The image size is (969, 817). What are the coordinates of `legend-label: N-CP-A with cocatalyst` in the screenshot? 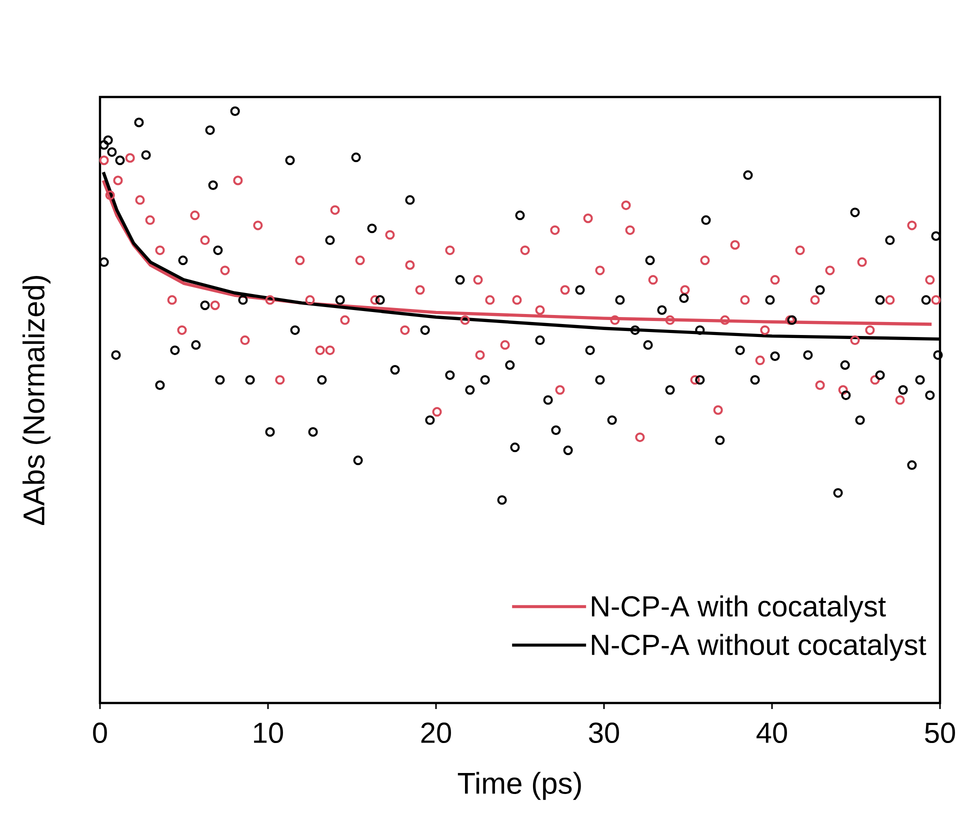 It's located at (739, 608).